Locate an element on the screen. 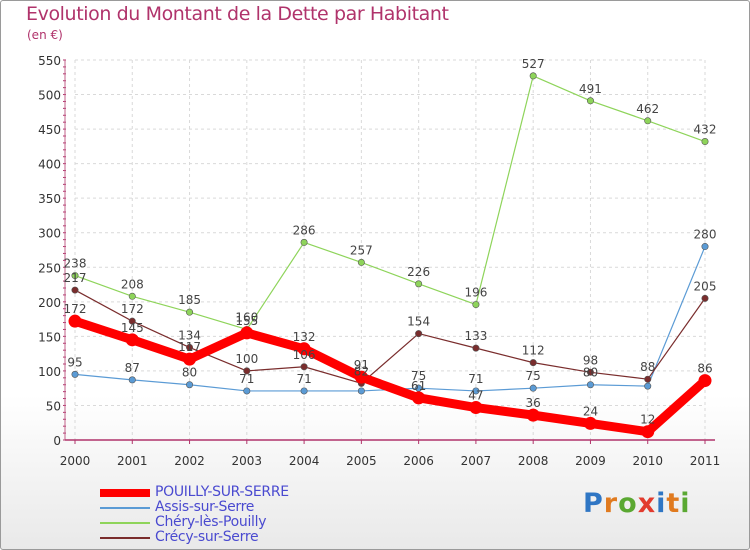 The image size is (750, 550). data-label: 24 is located at coordinates (590, 411).